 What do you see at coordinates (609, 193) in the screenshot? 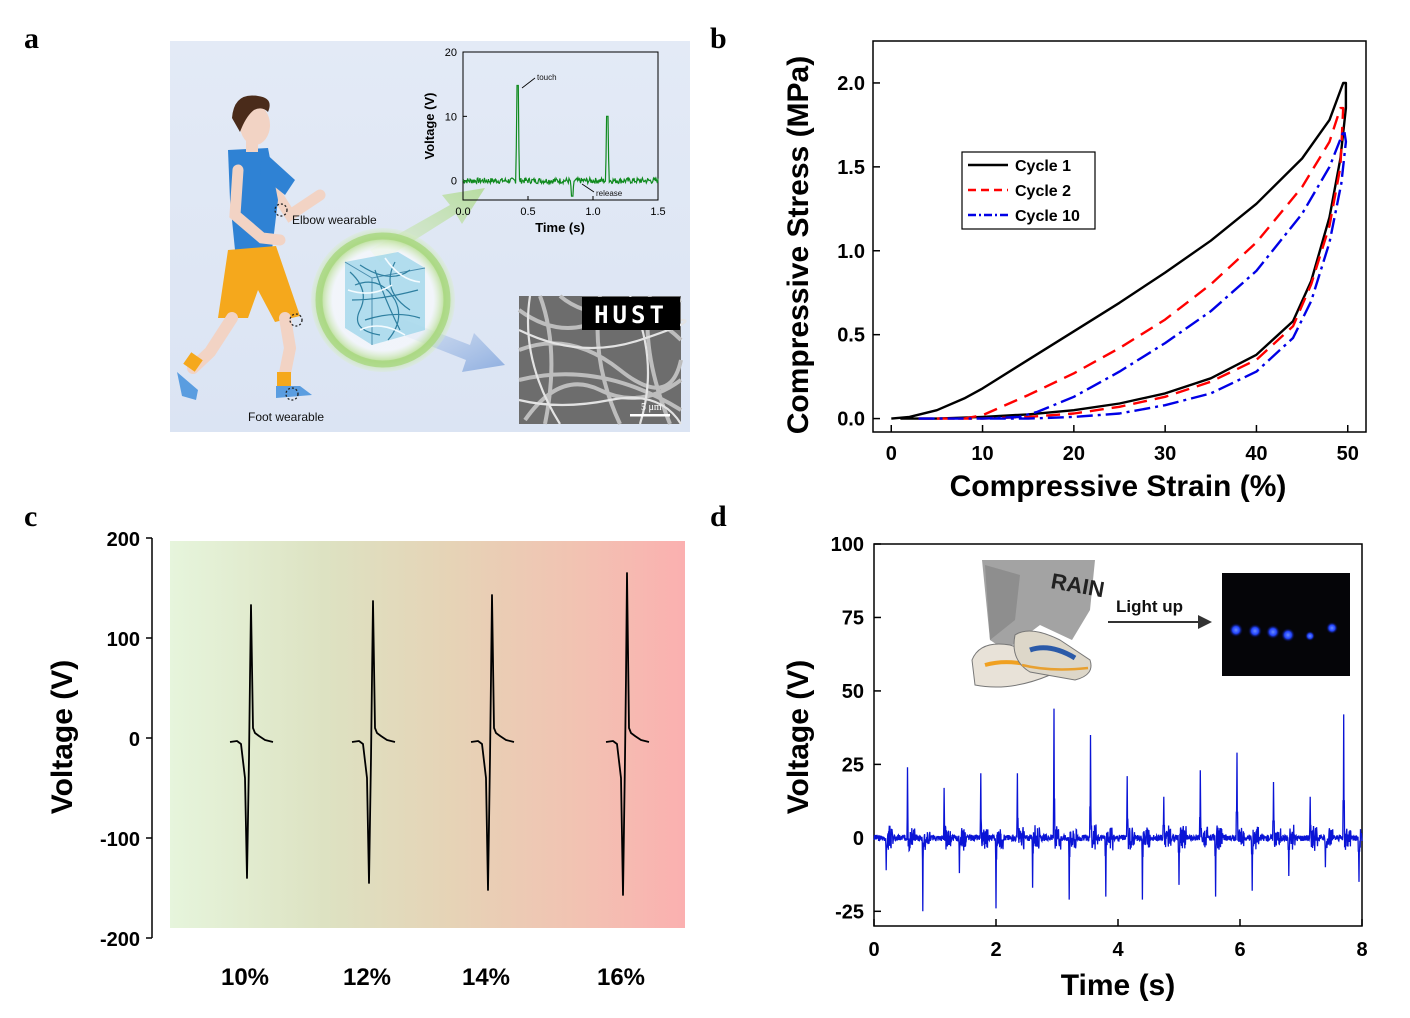
I see `release-label: release` at bounding box center [609, 193].